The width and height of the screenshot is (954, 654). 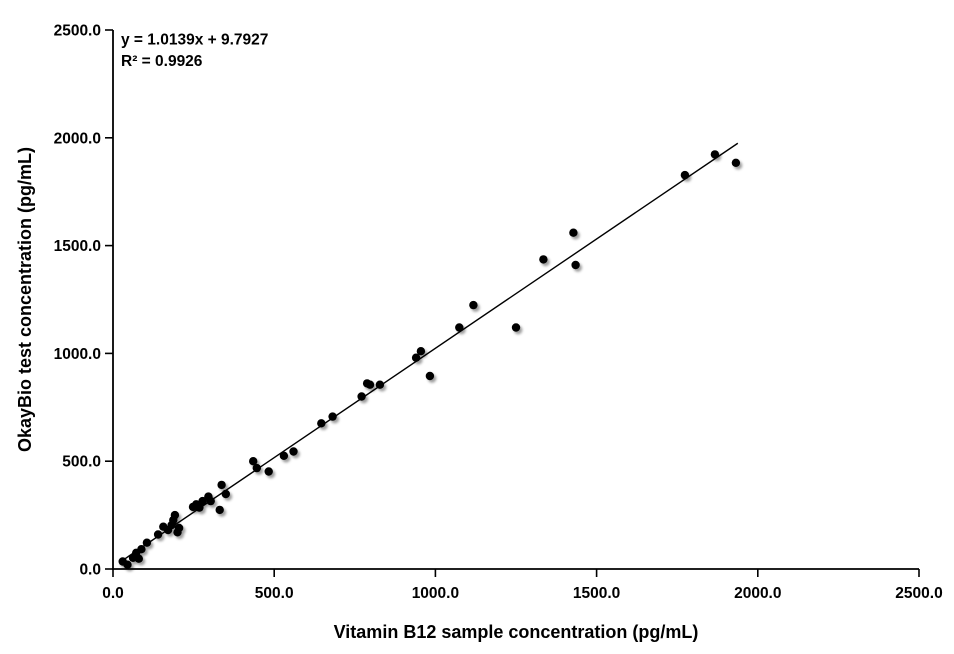 I want to click on x-tick-label: 1000.0, so click(x=435, y=593).